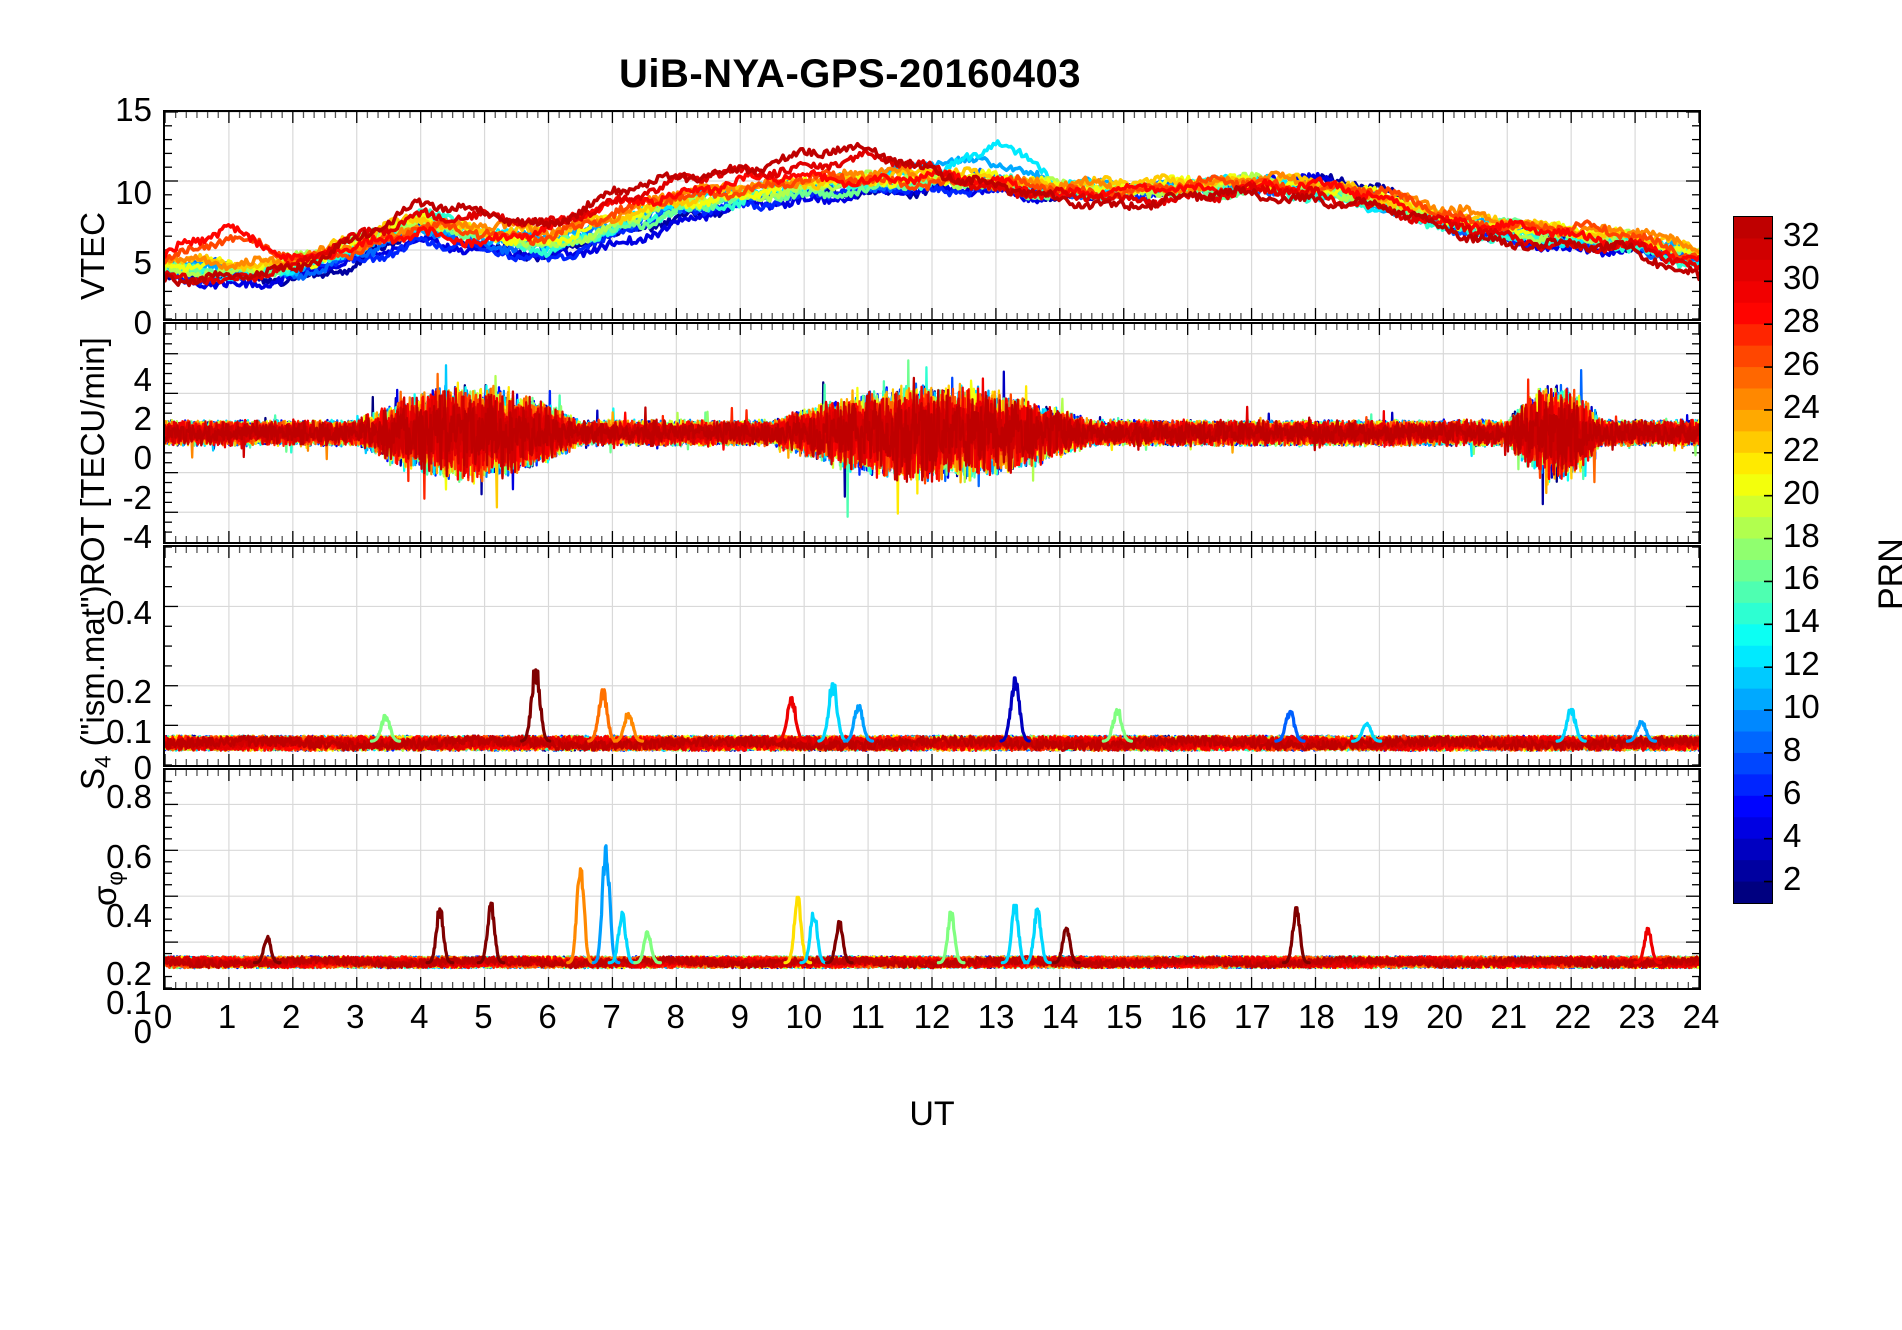 The image size is (1902, 1330). What do you see at coordinates (868, 1016) in the screenshot?
I see `x-tick-11: 11` at bounding box center [868, 1016].